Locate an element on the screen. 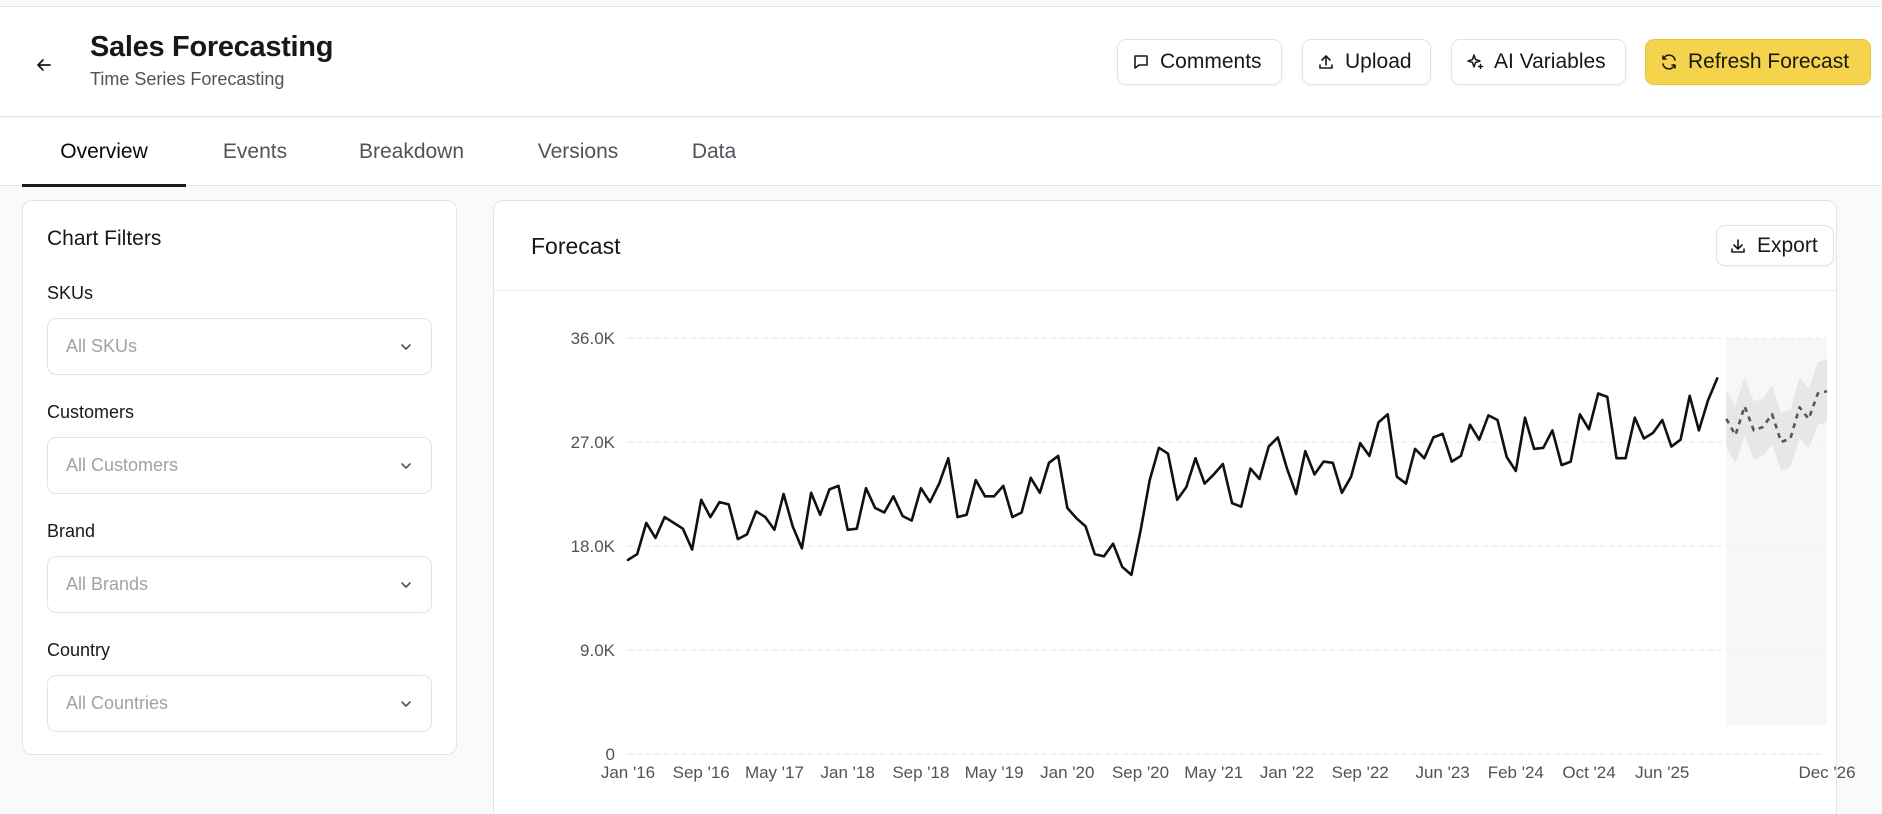 This screenshot has height=814, width=1882. actual-series-line is located at coordinates (1172, 477).